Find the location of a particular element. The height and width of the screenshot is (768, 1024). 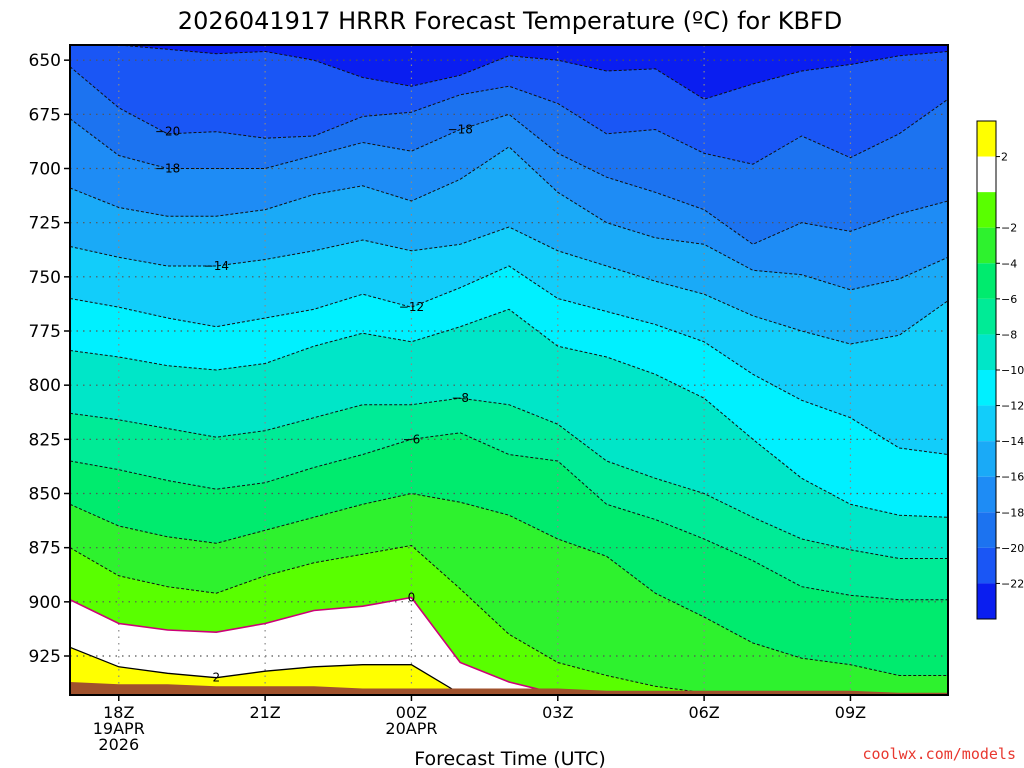

isotherm-line-m18 is located at coordinates (509, 179).